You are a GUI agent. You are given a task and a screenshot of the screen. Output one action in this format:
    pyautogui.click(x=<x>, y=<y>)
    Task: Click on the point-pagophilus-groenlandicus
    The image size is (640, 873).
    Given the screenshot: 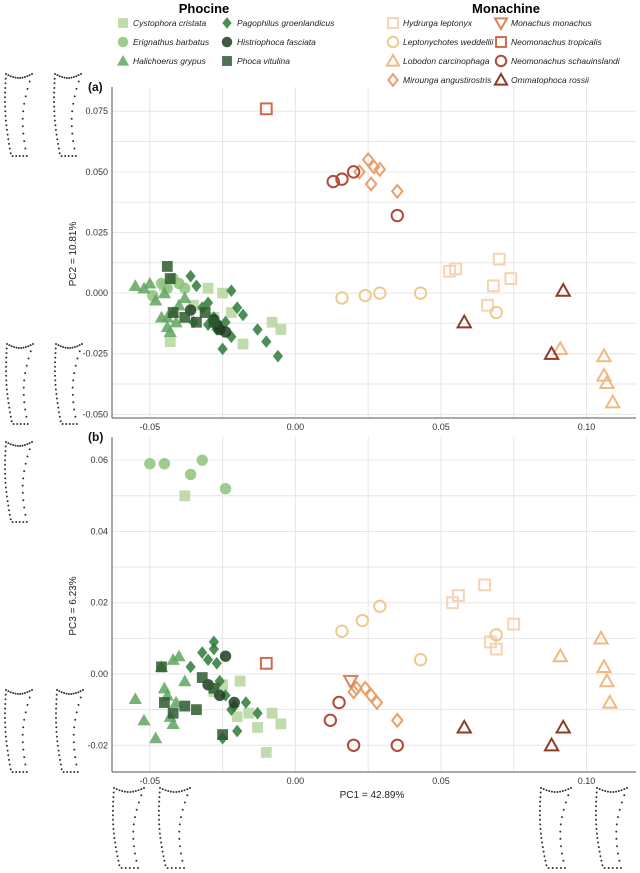 What is the action you would take?
    pyautogui.click(x=257, y=713)
    